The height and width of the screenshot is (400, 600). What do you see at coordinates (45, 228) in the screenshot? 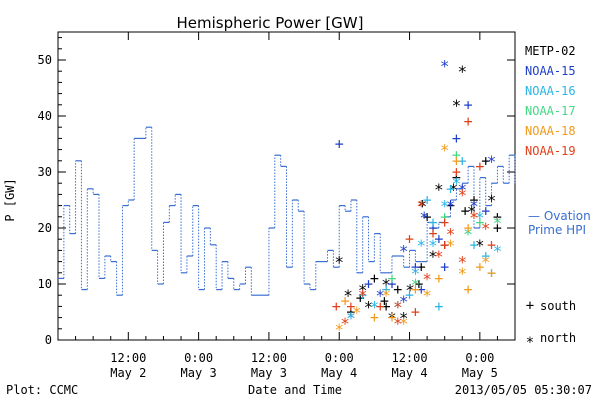
I see `y-tick-label: 20` at bounding box center [45, 228].